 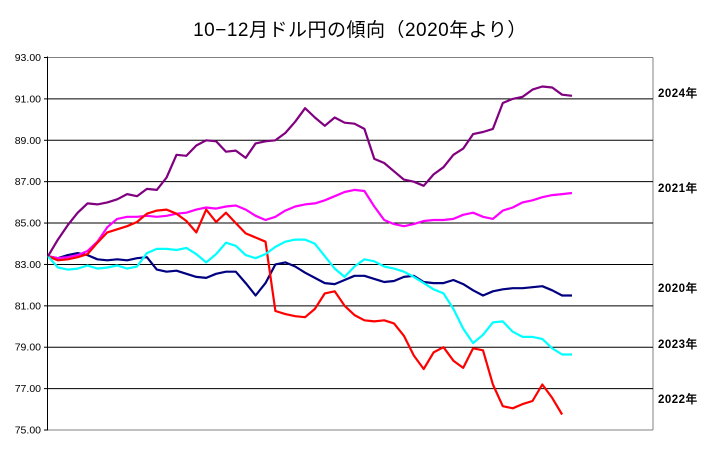 What do you see at coordinates (678, 188) in the screenshot?
I see `year-label: 2021年` at bounding box center [678, 188].